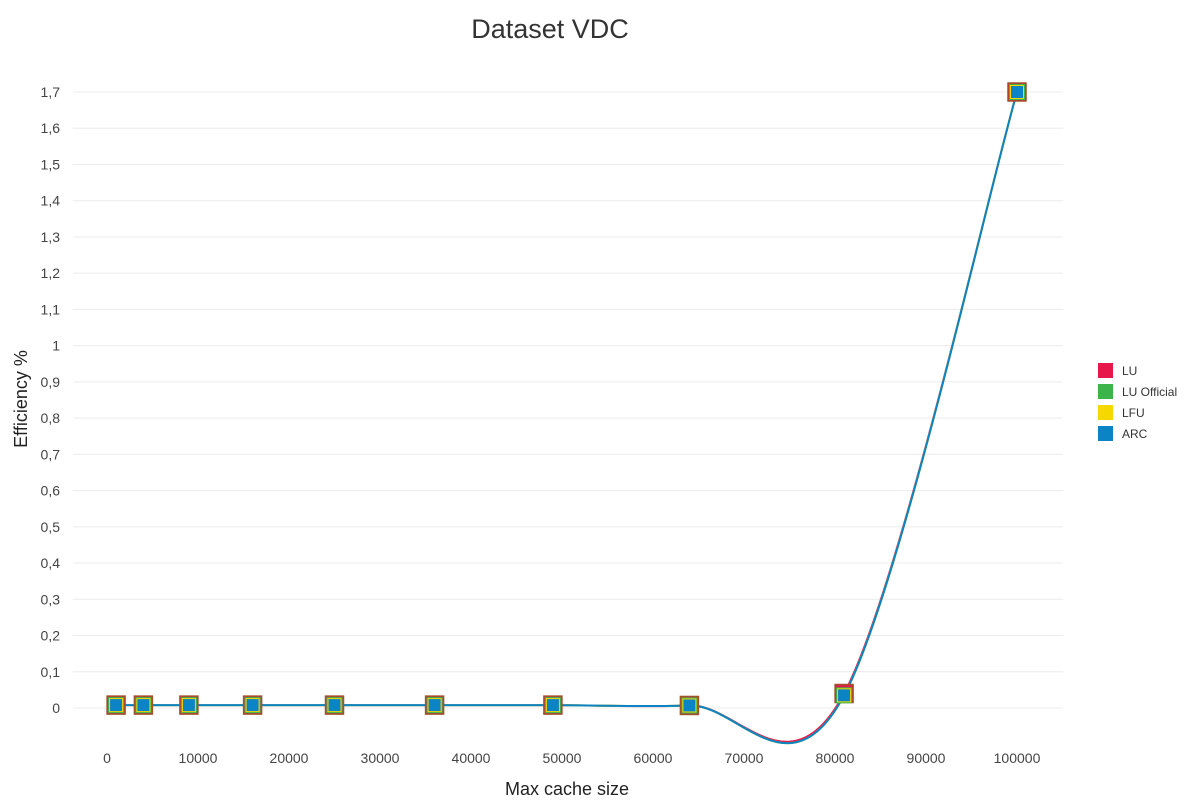 The image size is (1200, 800). What do you see at coordinates (51, 237) in the screenshot?
I see `y-tick-label-13: 1,3` at bounding box center [51, 237].